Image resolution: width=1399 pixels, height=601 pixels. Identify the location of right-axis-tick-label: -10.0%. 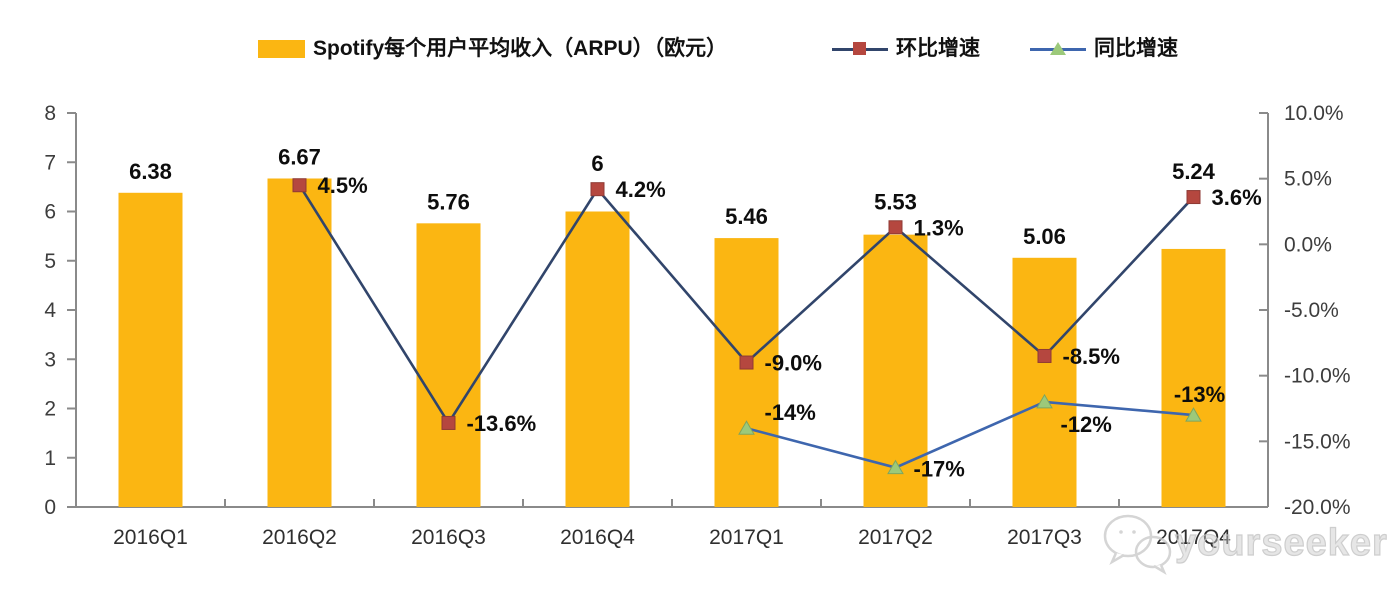
(1317, 376).